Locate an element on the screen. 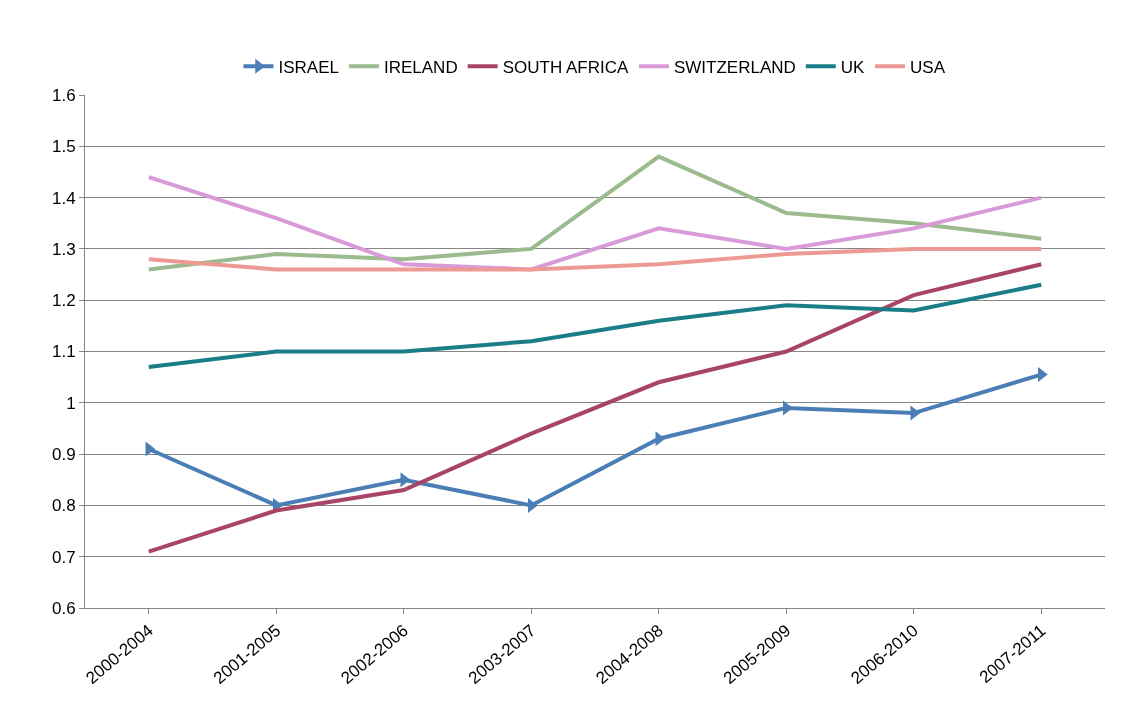 This screenshot has height=726, width=1135. legend-label: SOUTH AFRICA is located at coordinates (565, 67).